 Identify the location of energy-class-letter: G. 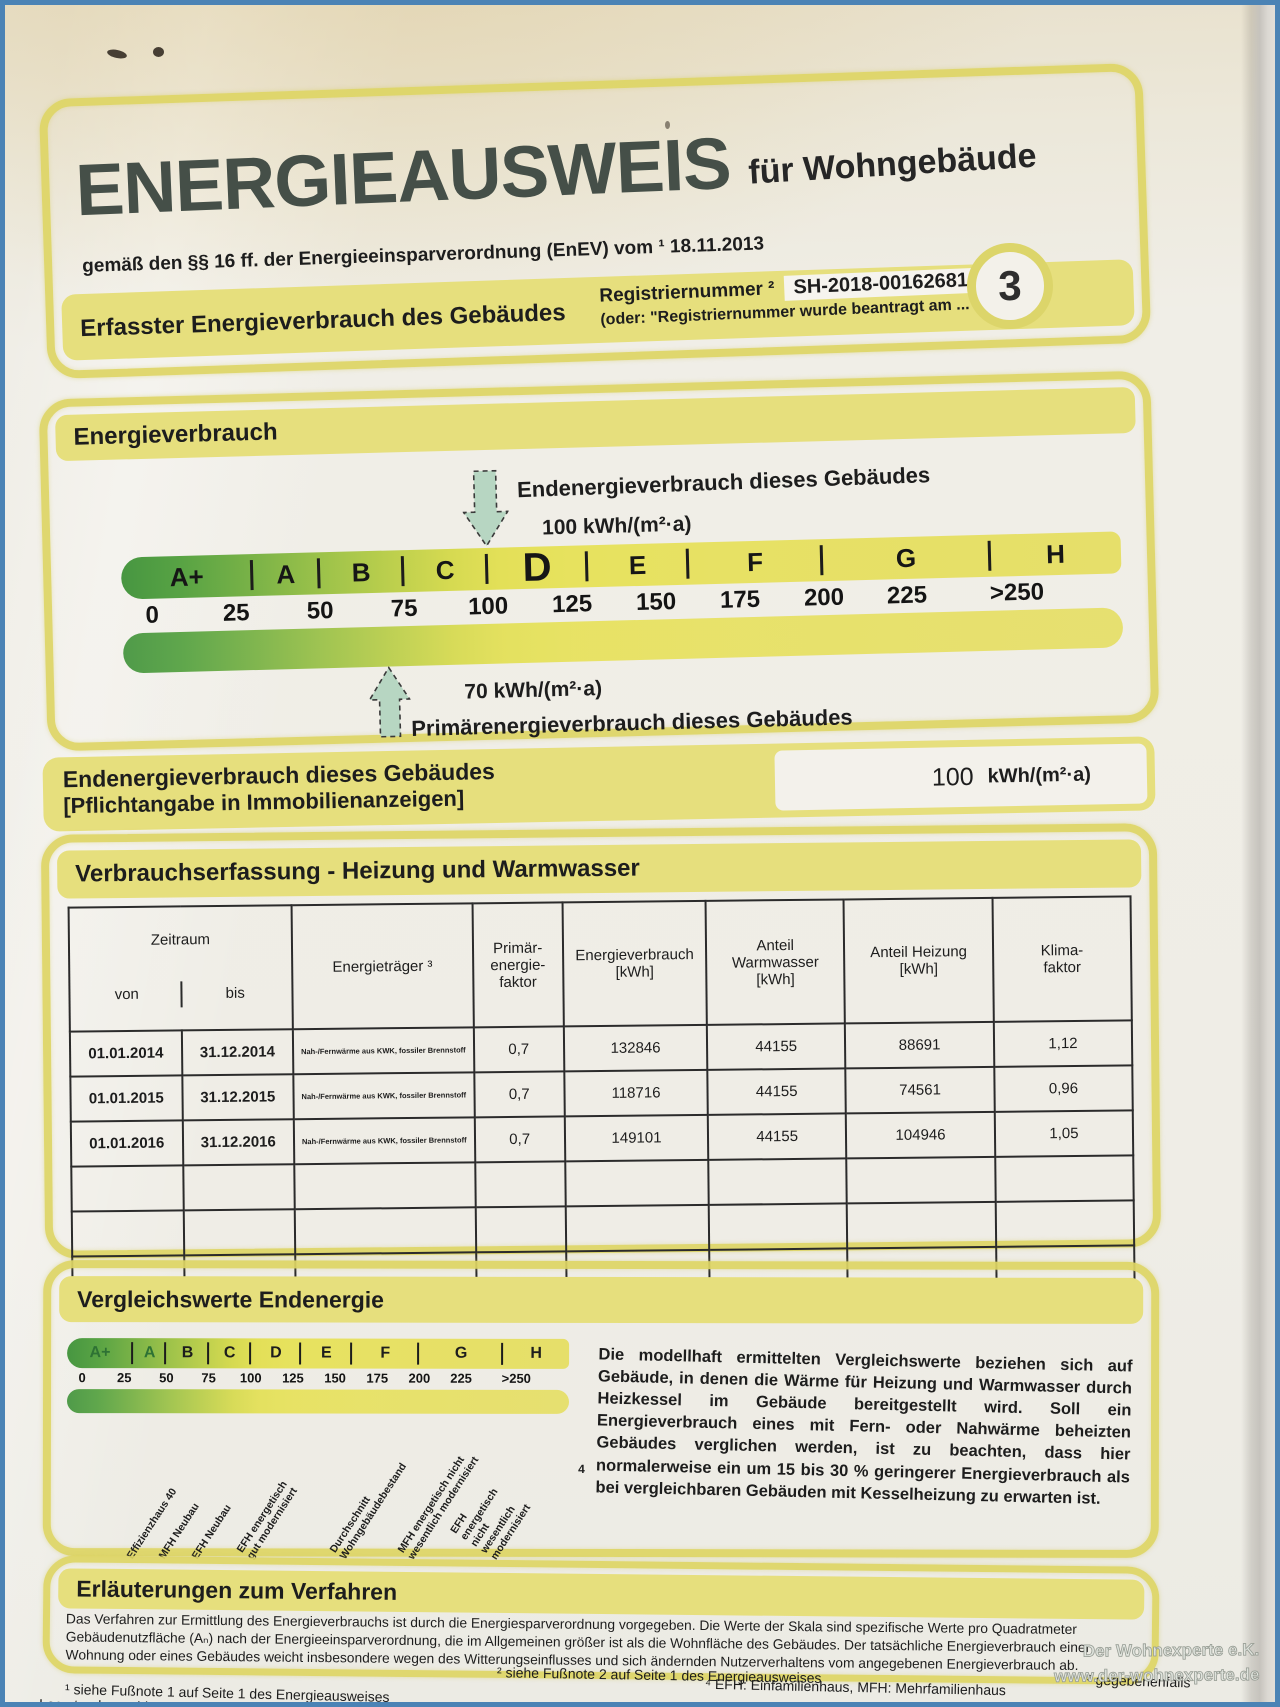
(906, 557).